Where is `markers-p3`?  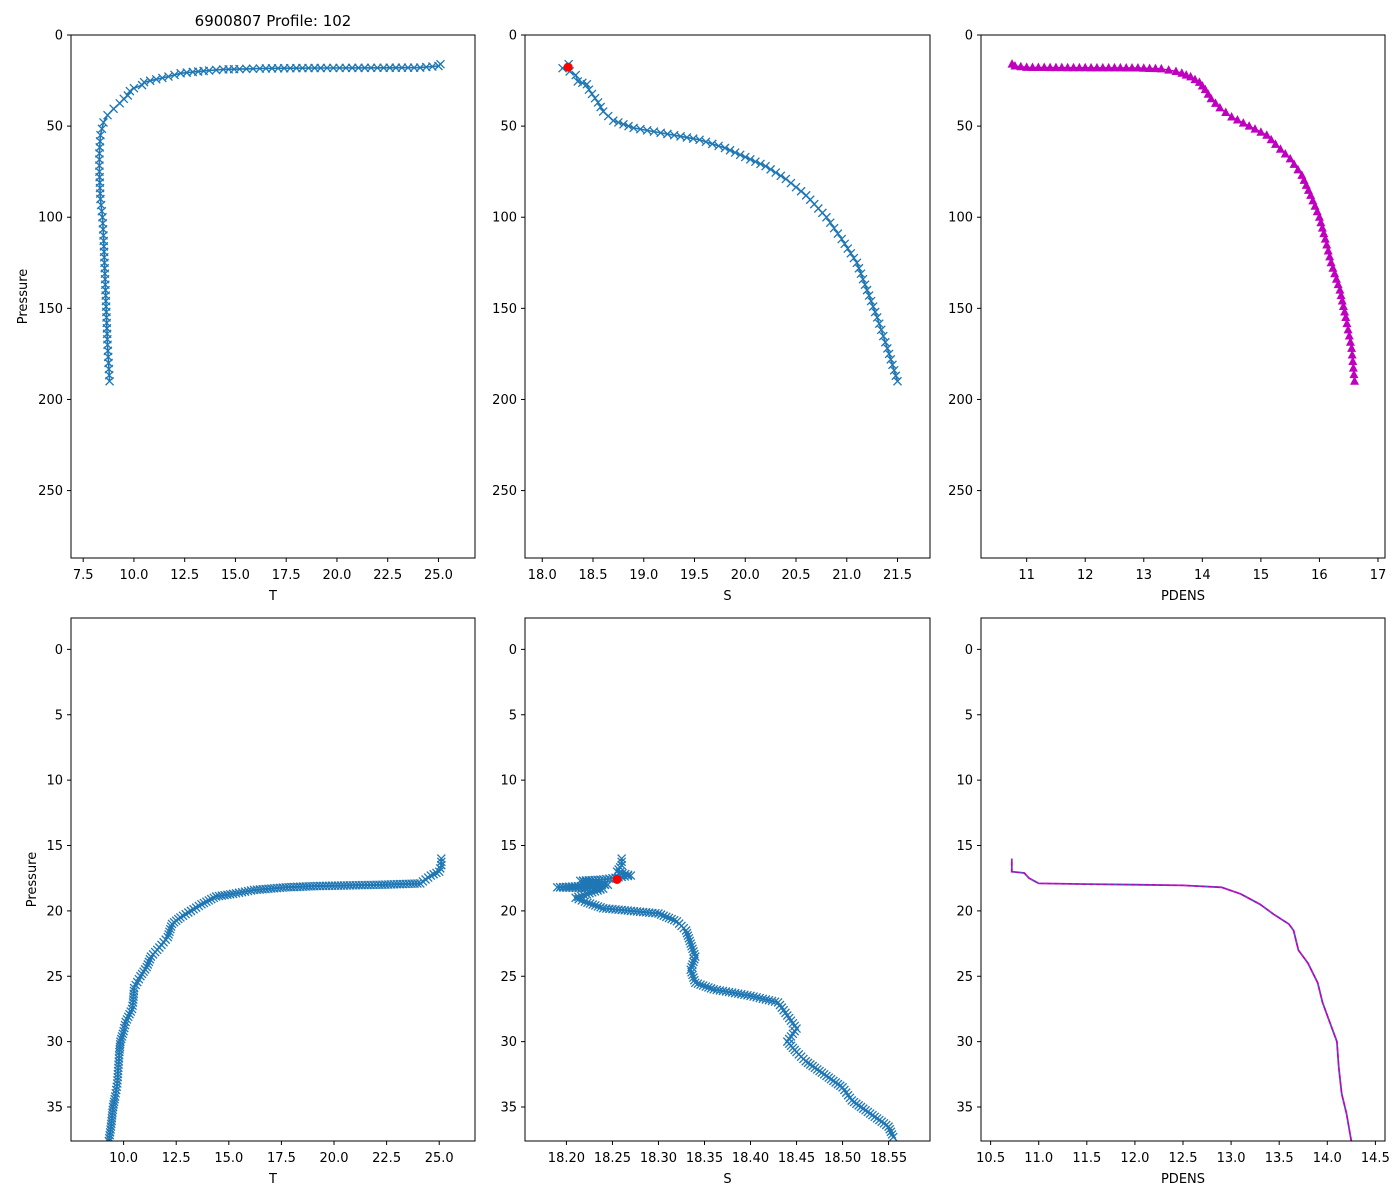 markers-p3 is located at coordinates (1183, 222).